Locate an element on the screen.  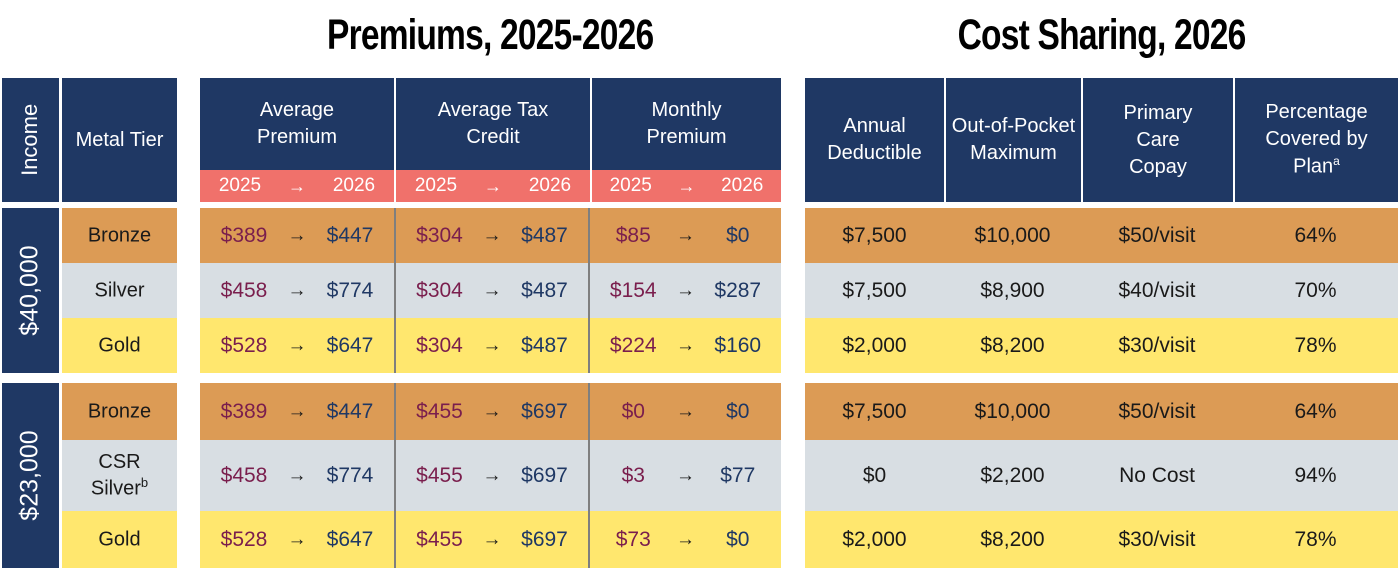
copay-cell: No Cost is located at coordinates (1157, 475).